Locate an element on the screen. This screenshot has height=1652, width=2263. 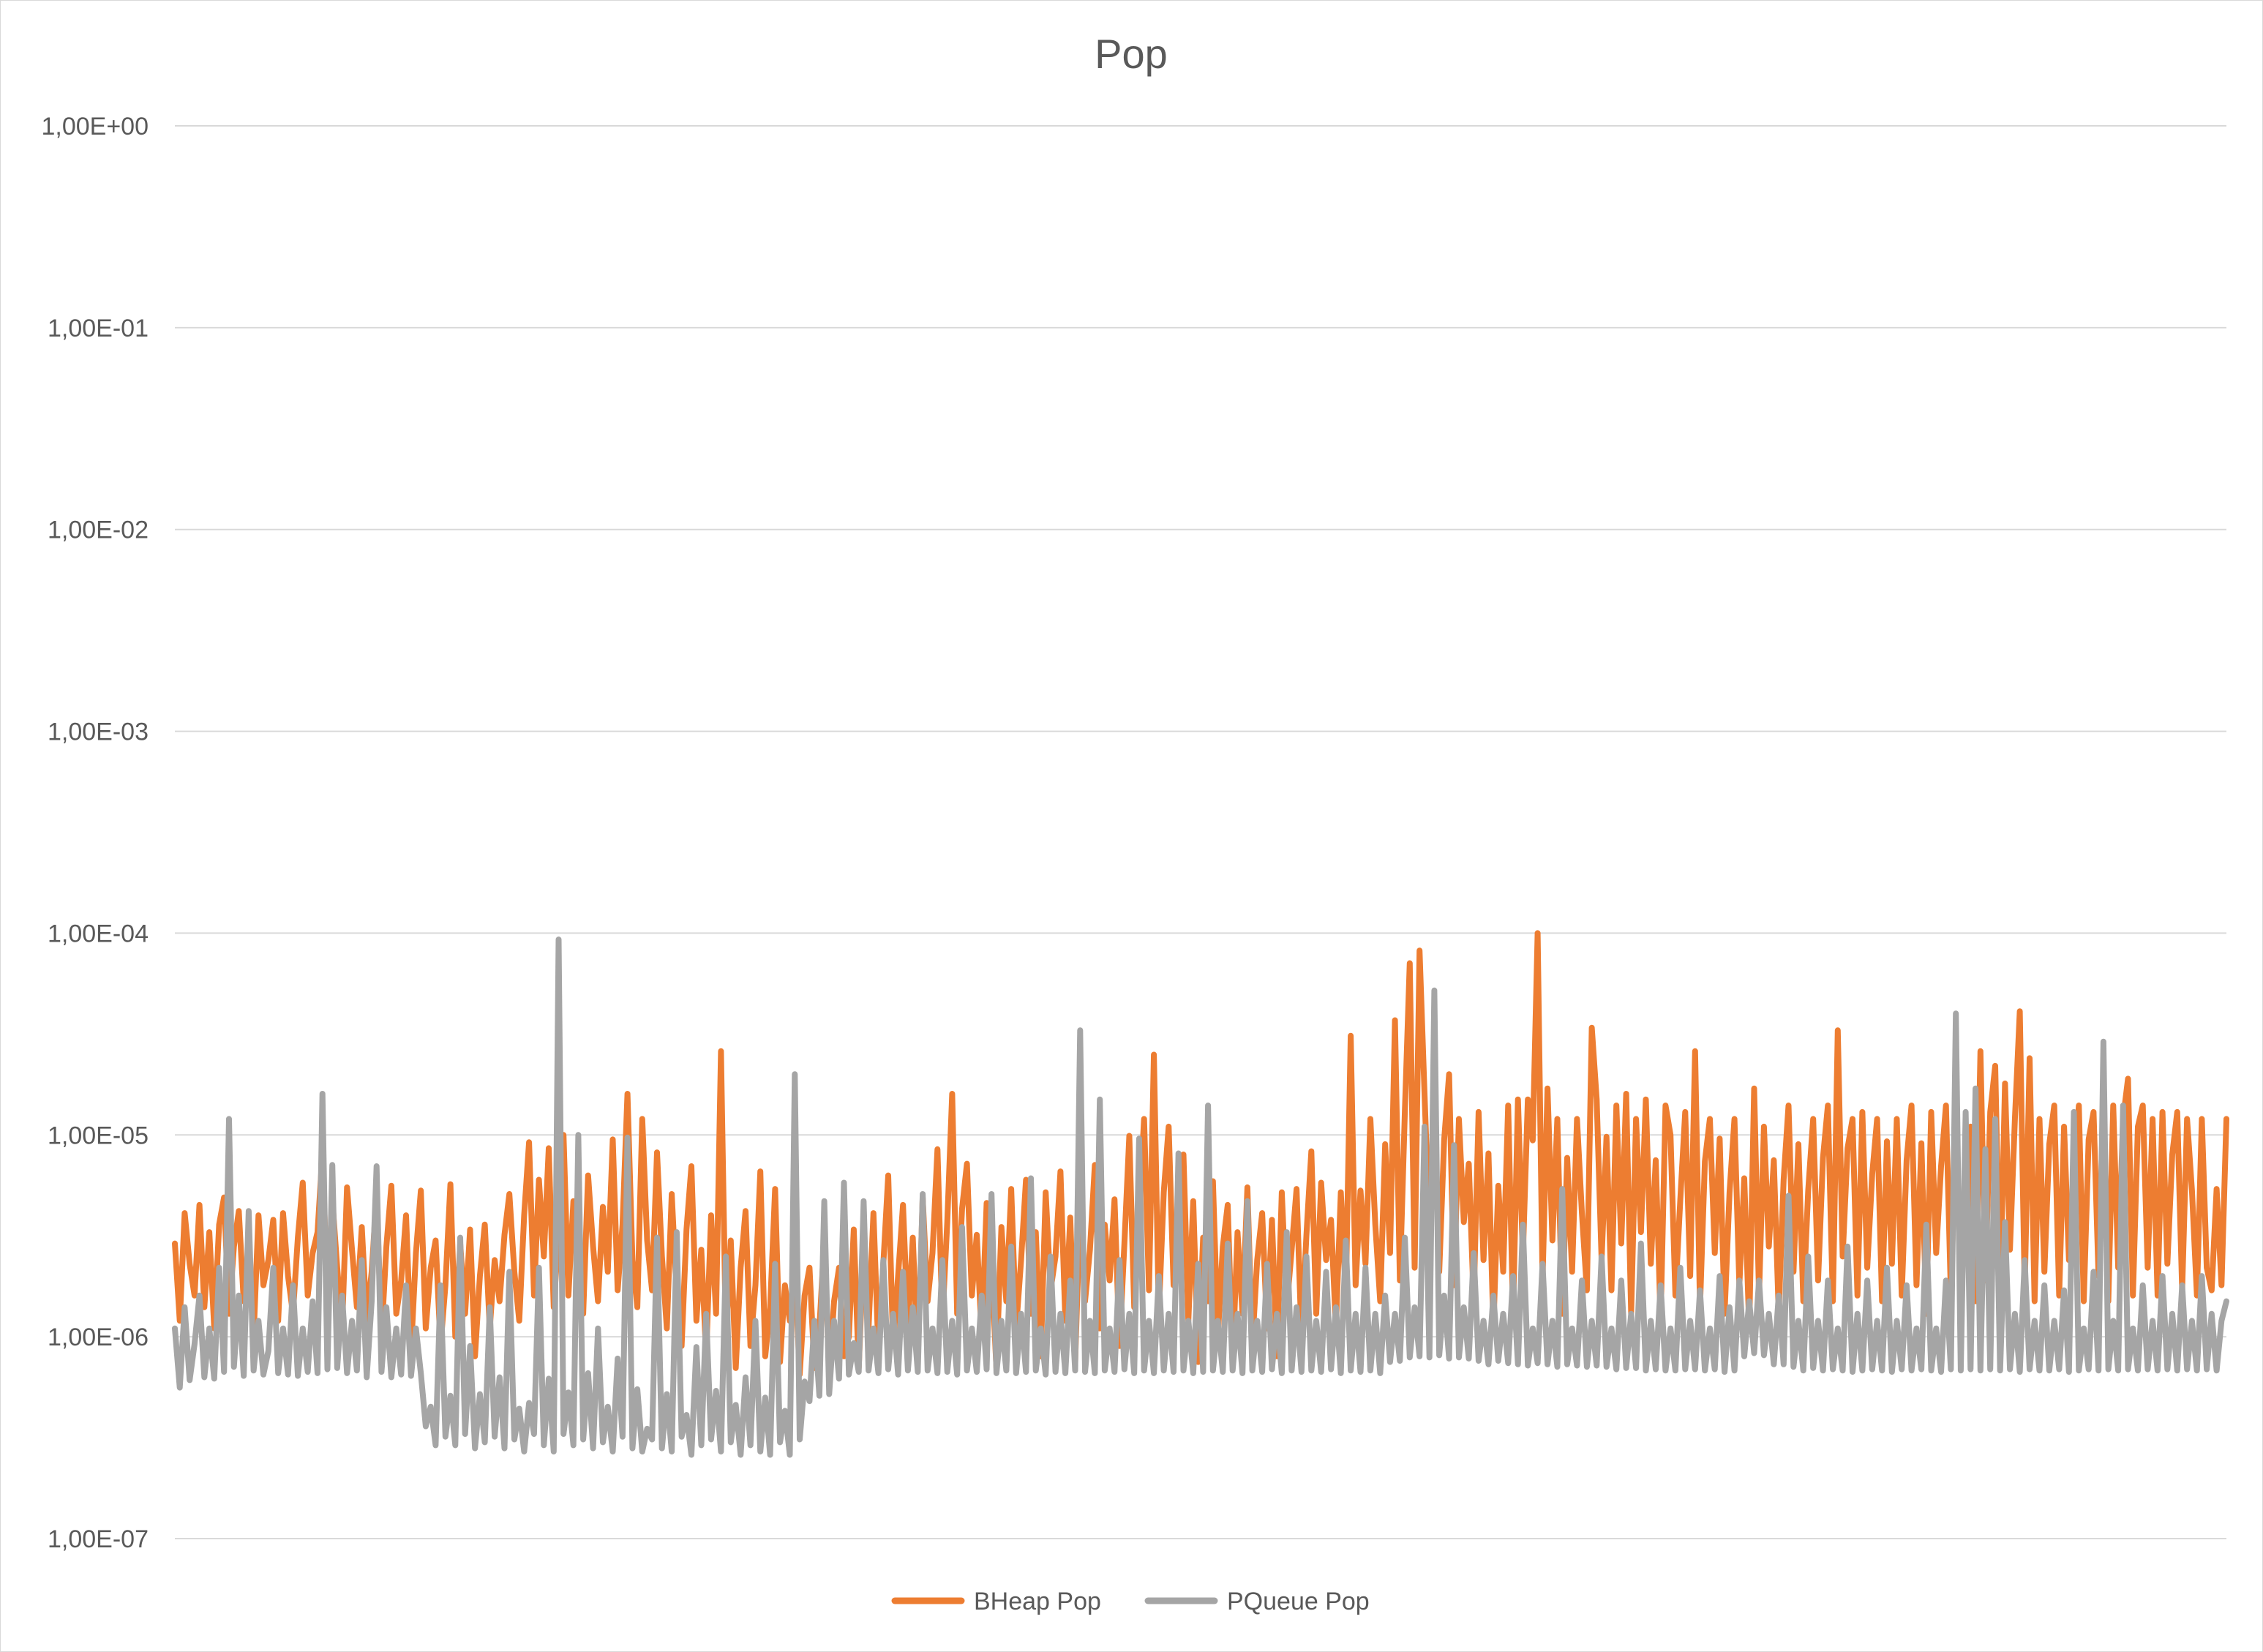
legend-label-pqueue: PQueue Pop is located at coordinates (1298, 1602).